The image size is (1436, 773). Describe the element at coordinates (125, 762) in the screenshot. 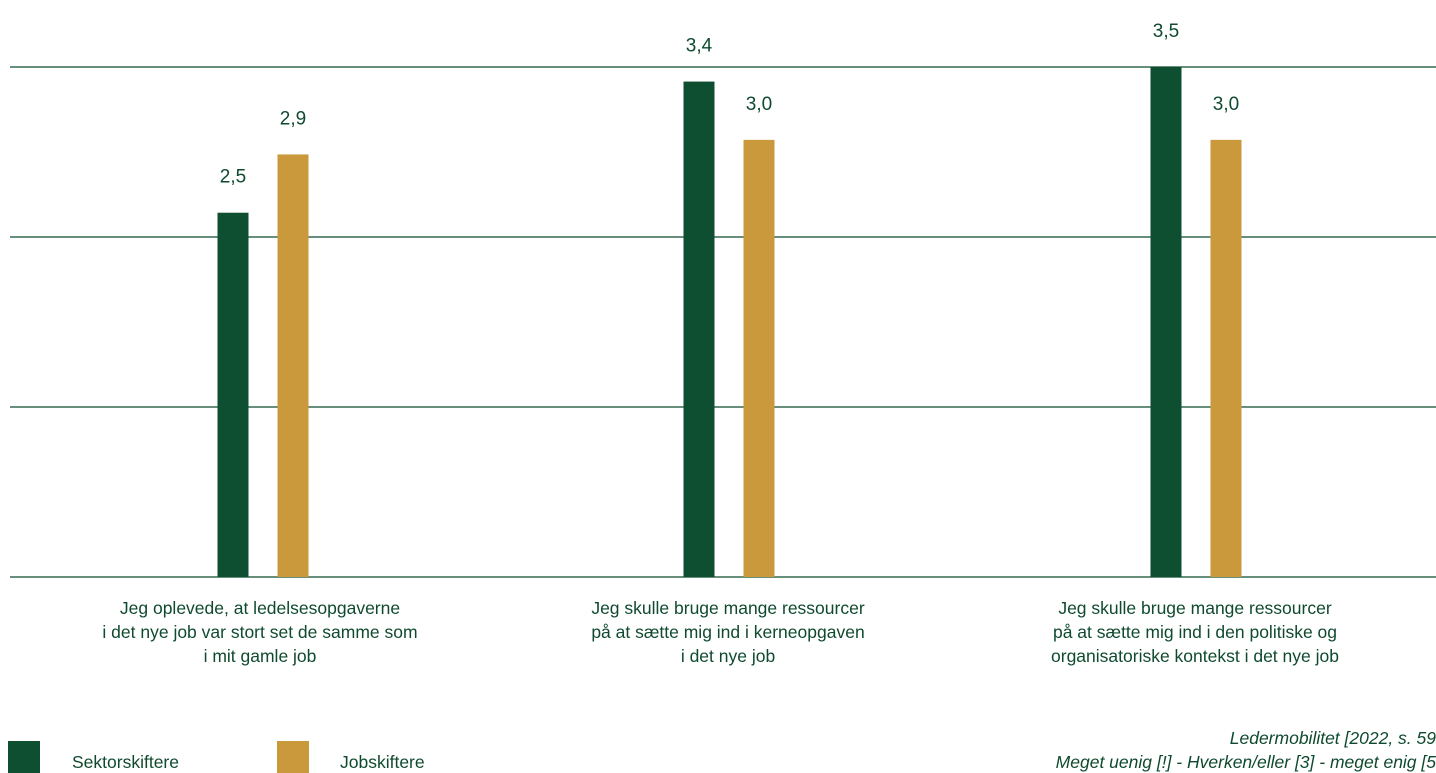

I see `legend-label-sektorskiftere: Sektorskiftere` at that location.